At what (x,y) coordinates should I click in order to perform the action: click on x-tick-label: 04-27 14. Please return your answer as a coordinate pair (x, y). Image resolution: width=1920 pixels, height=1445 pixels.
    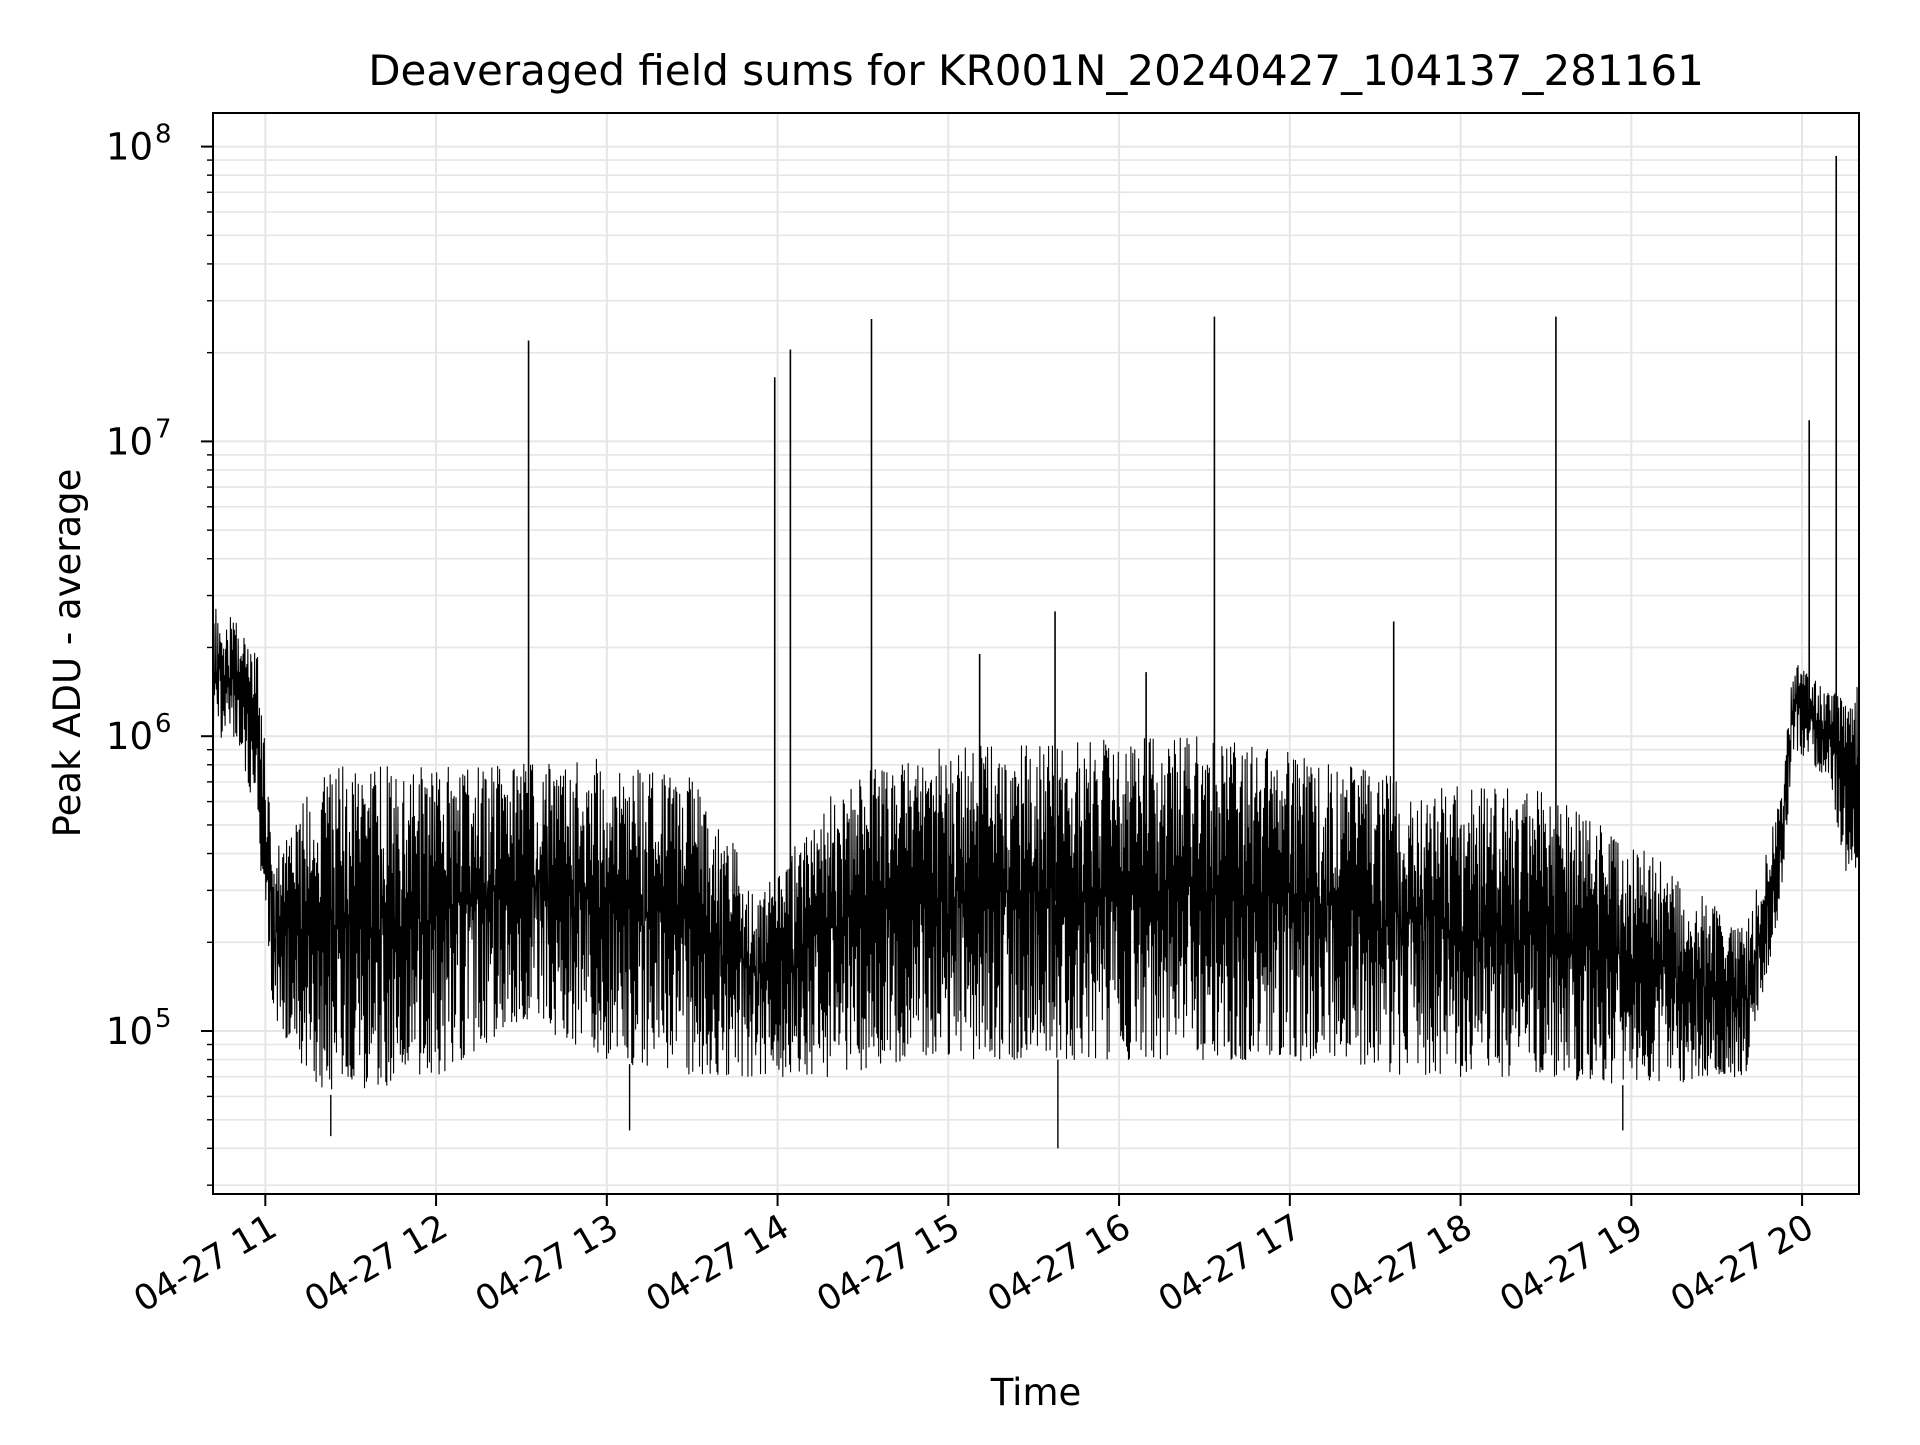
    Looking at the image, I should click on (718, 1263).